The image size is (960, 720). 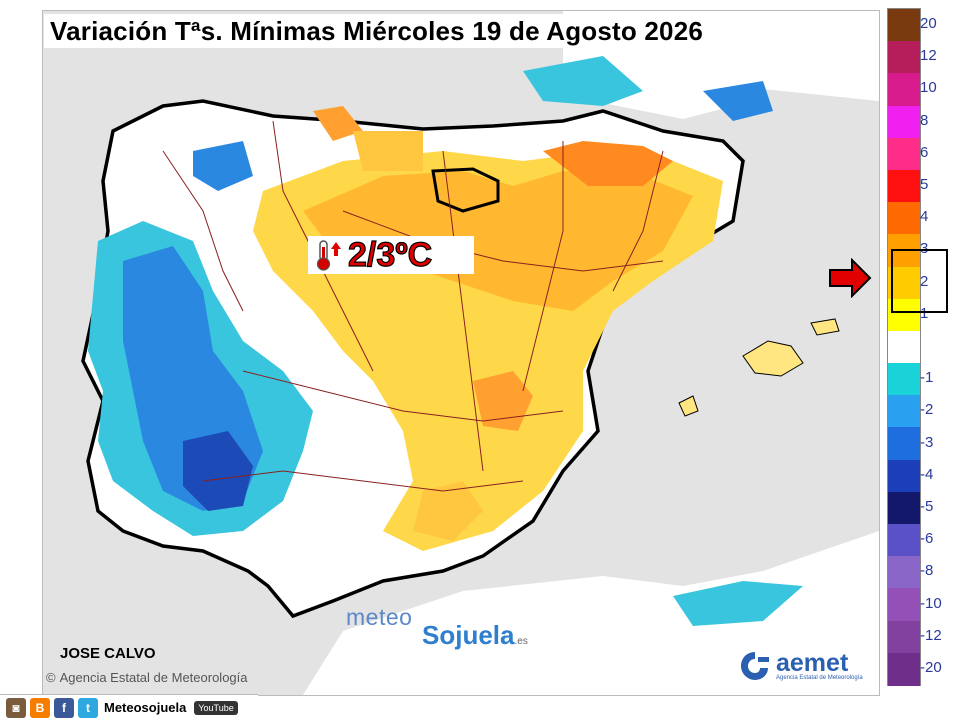 What do you see at coordinates (850, 278) in the screenshot?
I see `pointer-arrow-icon` at bounding box center [850, 278].